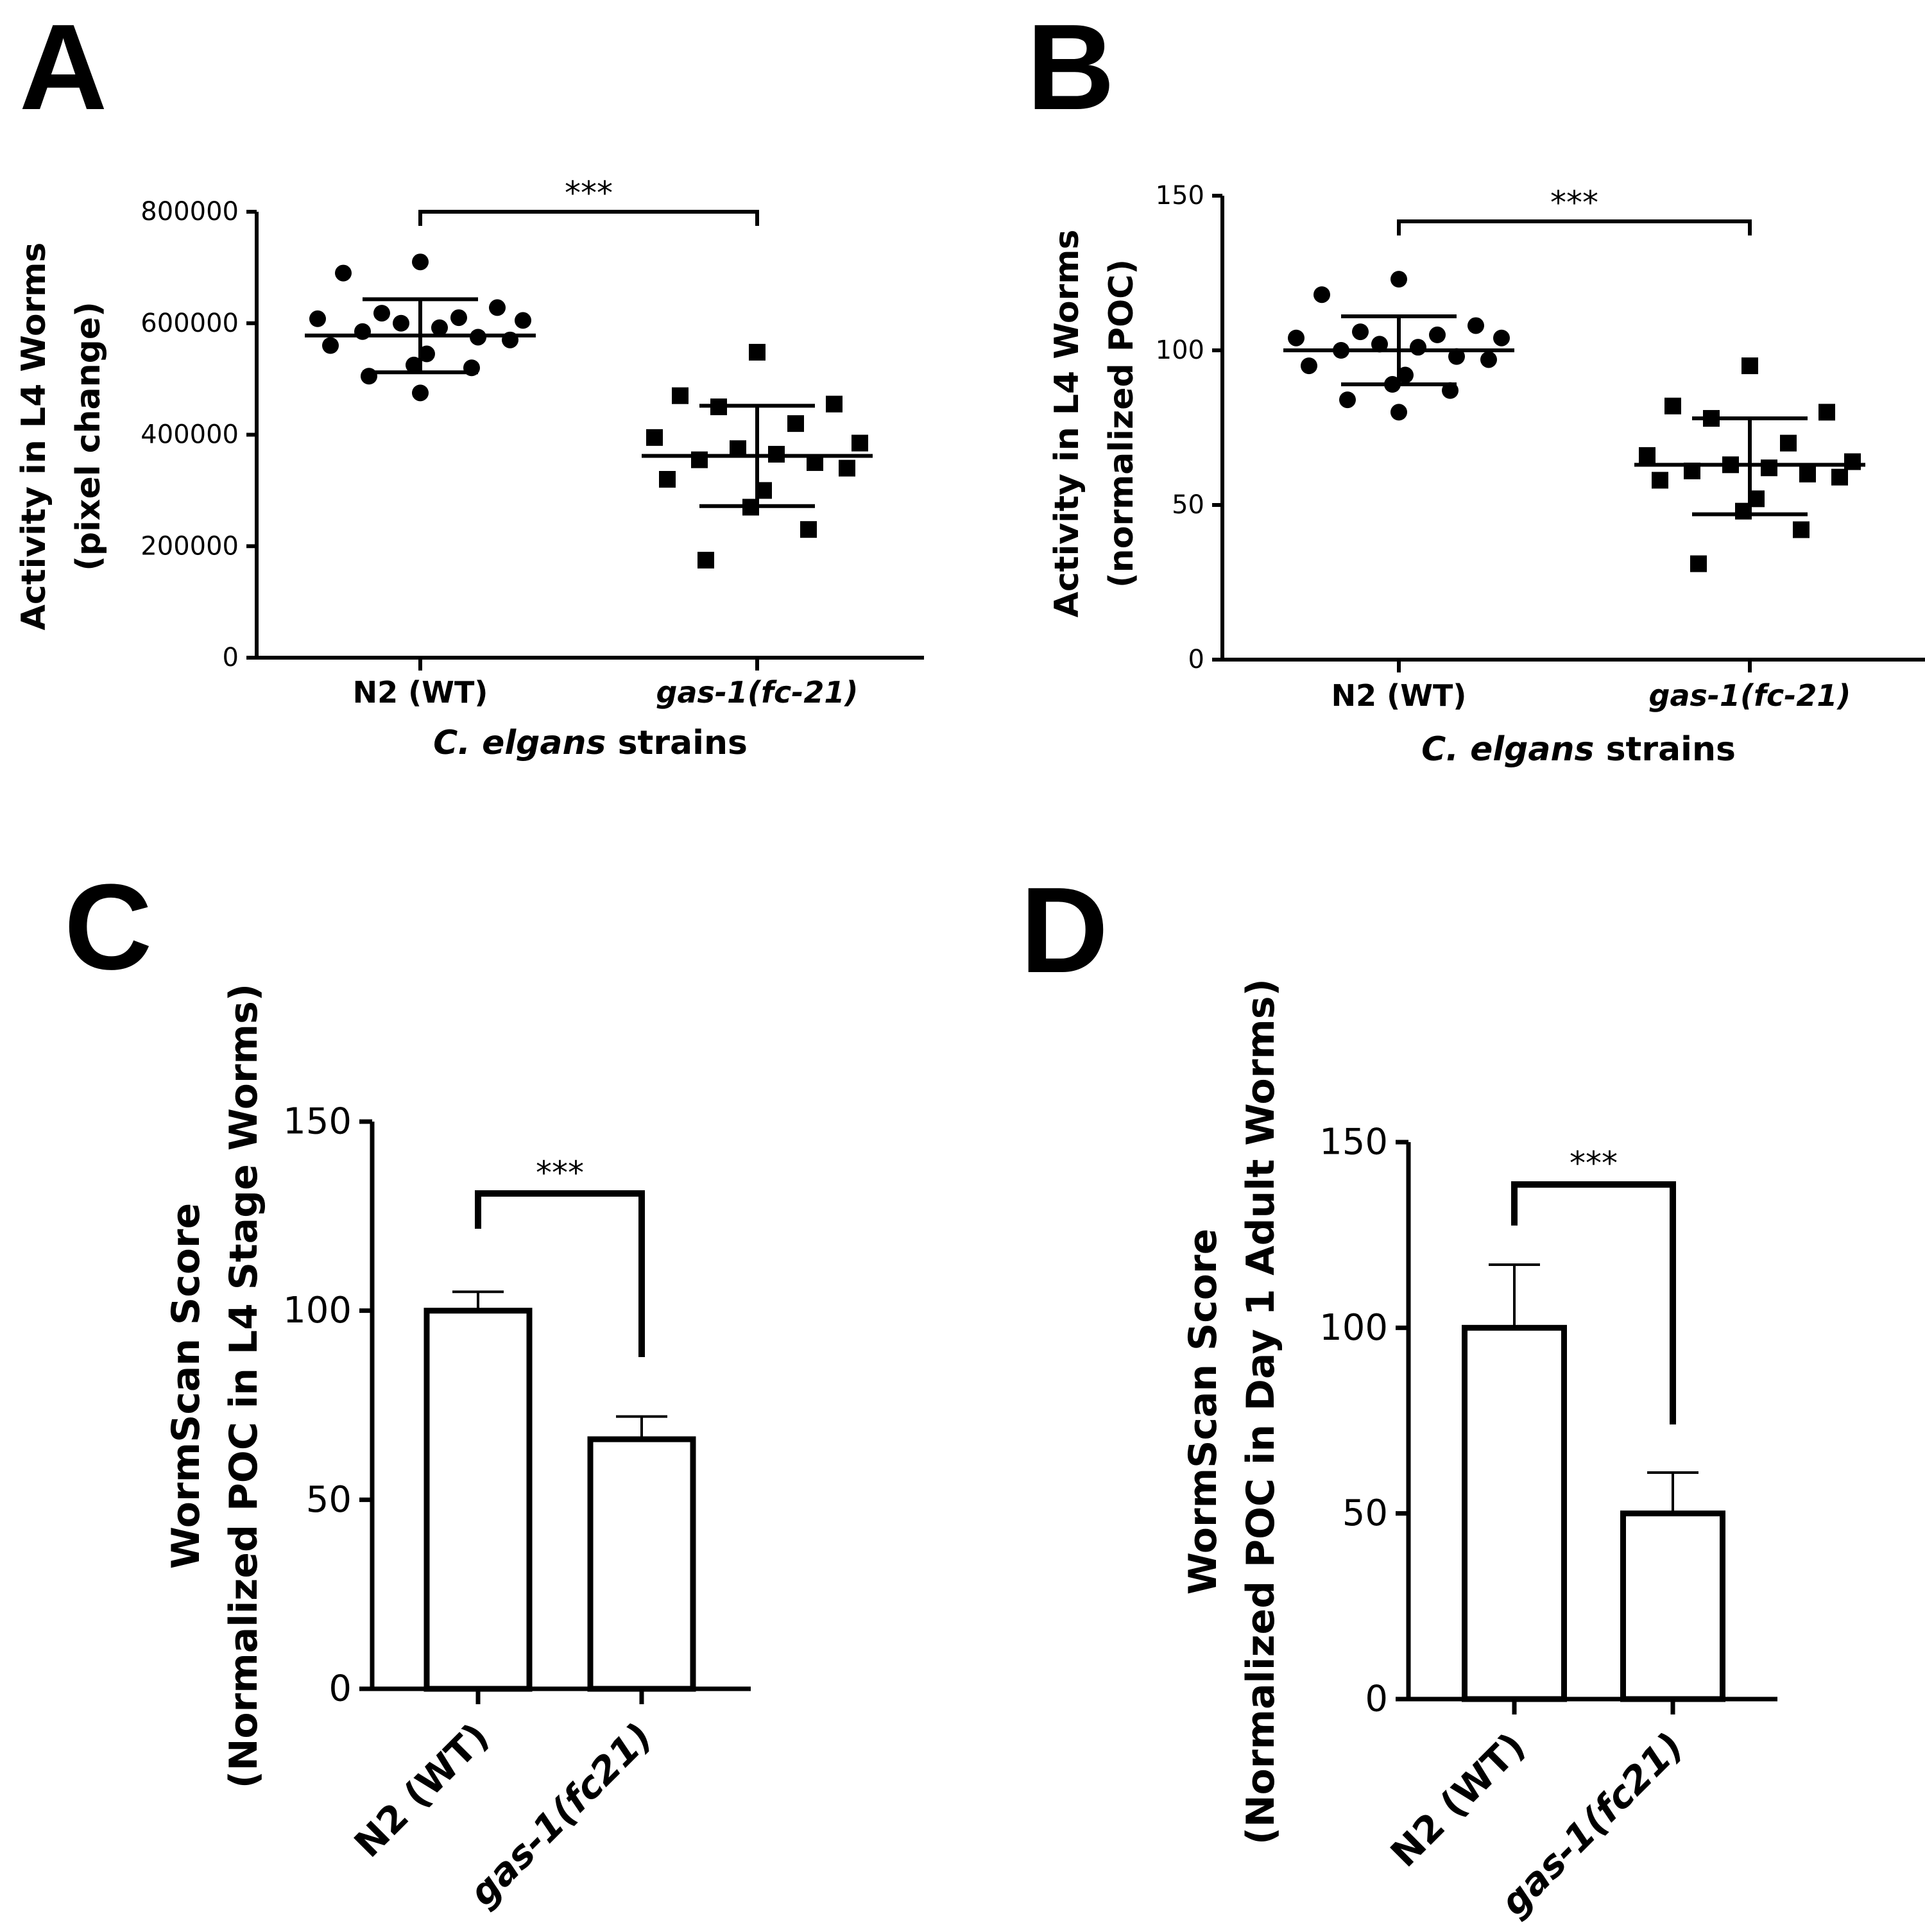 The height and width of the screenshot is (1932, 1925). I want to click on y-axis-title-line2: (normalized POC), so click(1121, 423).